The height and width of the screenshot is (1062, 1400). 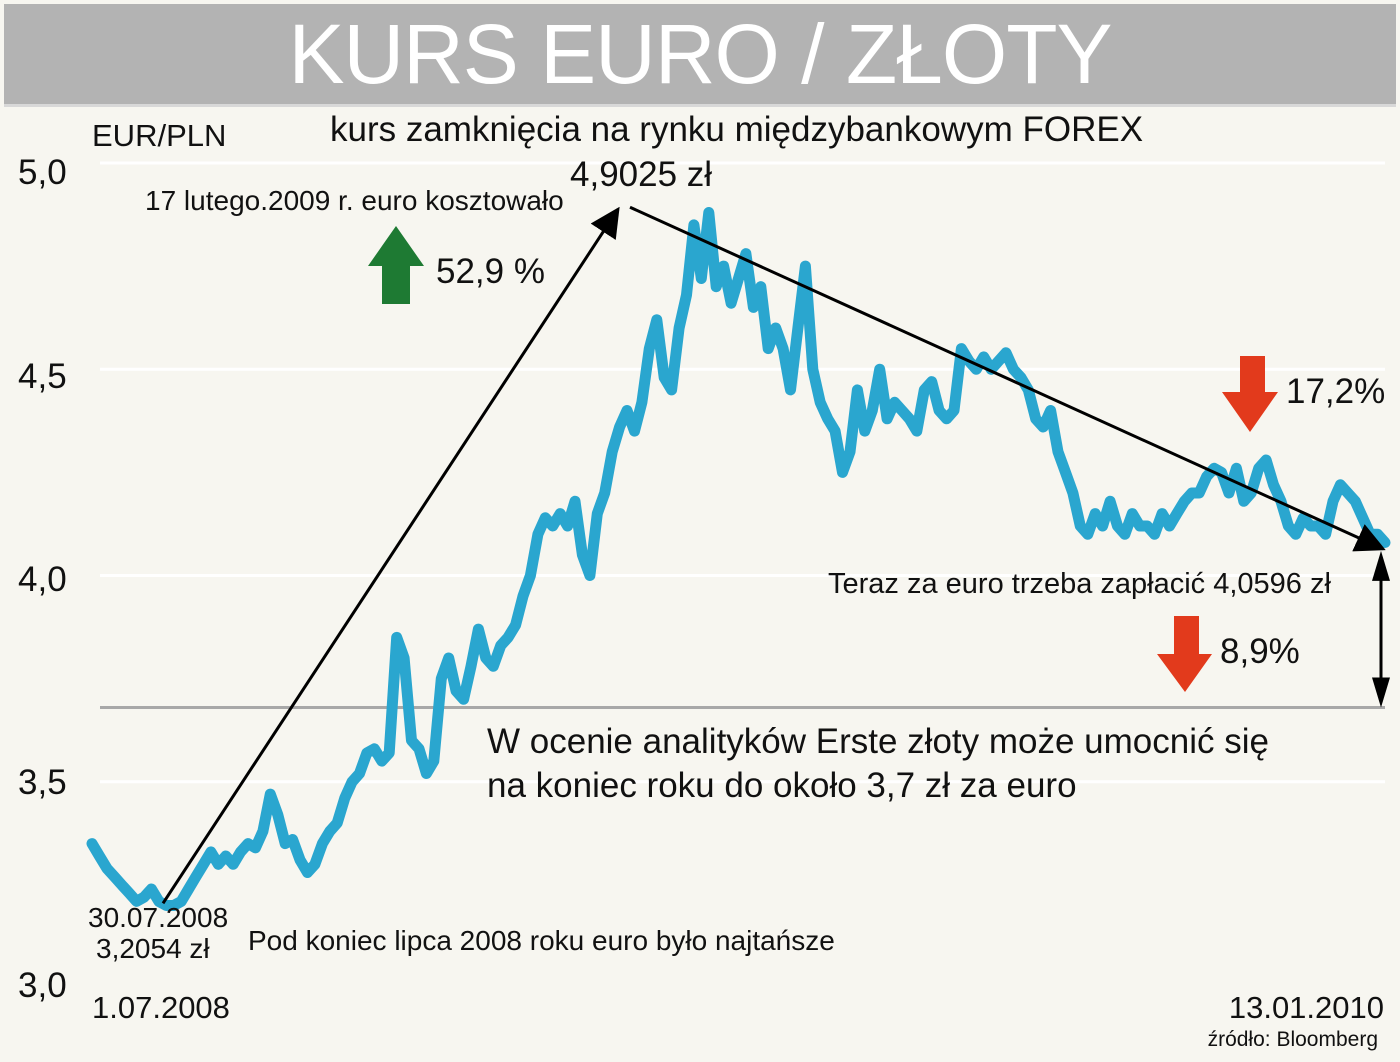 I want to click on y-tick-label: 3,5, so click(x=42, y=782).